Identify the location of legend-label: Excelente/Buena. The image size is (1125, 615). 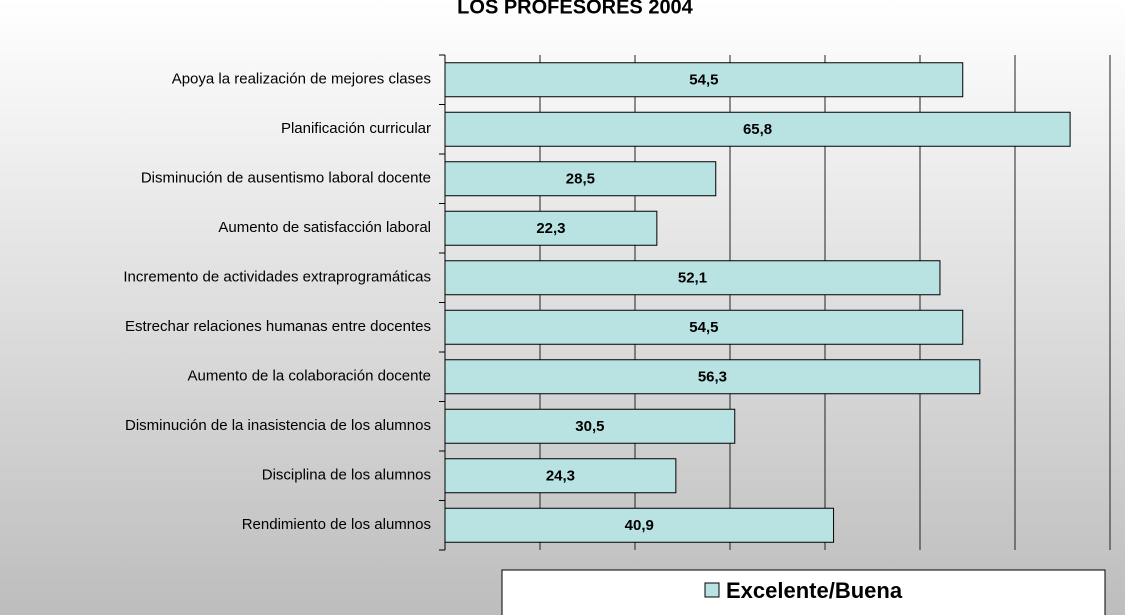
(814, 590).